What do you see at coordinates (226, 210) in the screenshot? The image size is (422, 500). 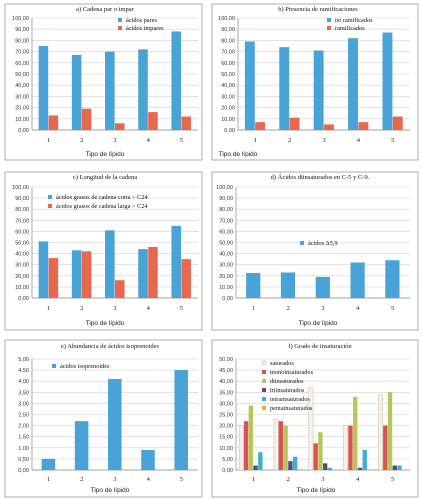 I see `y-tick-label: 80,00` at bounding box center [226, 210].